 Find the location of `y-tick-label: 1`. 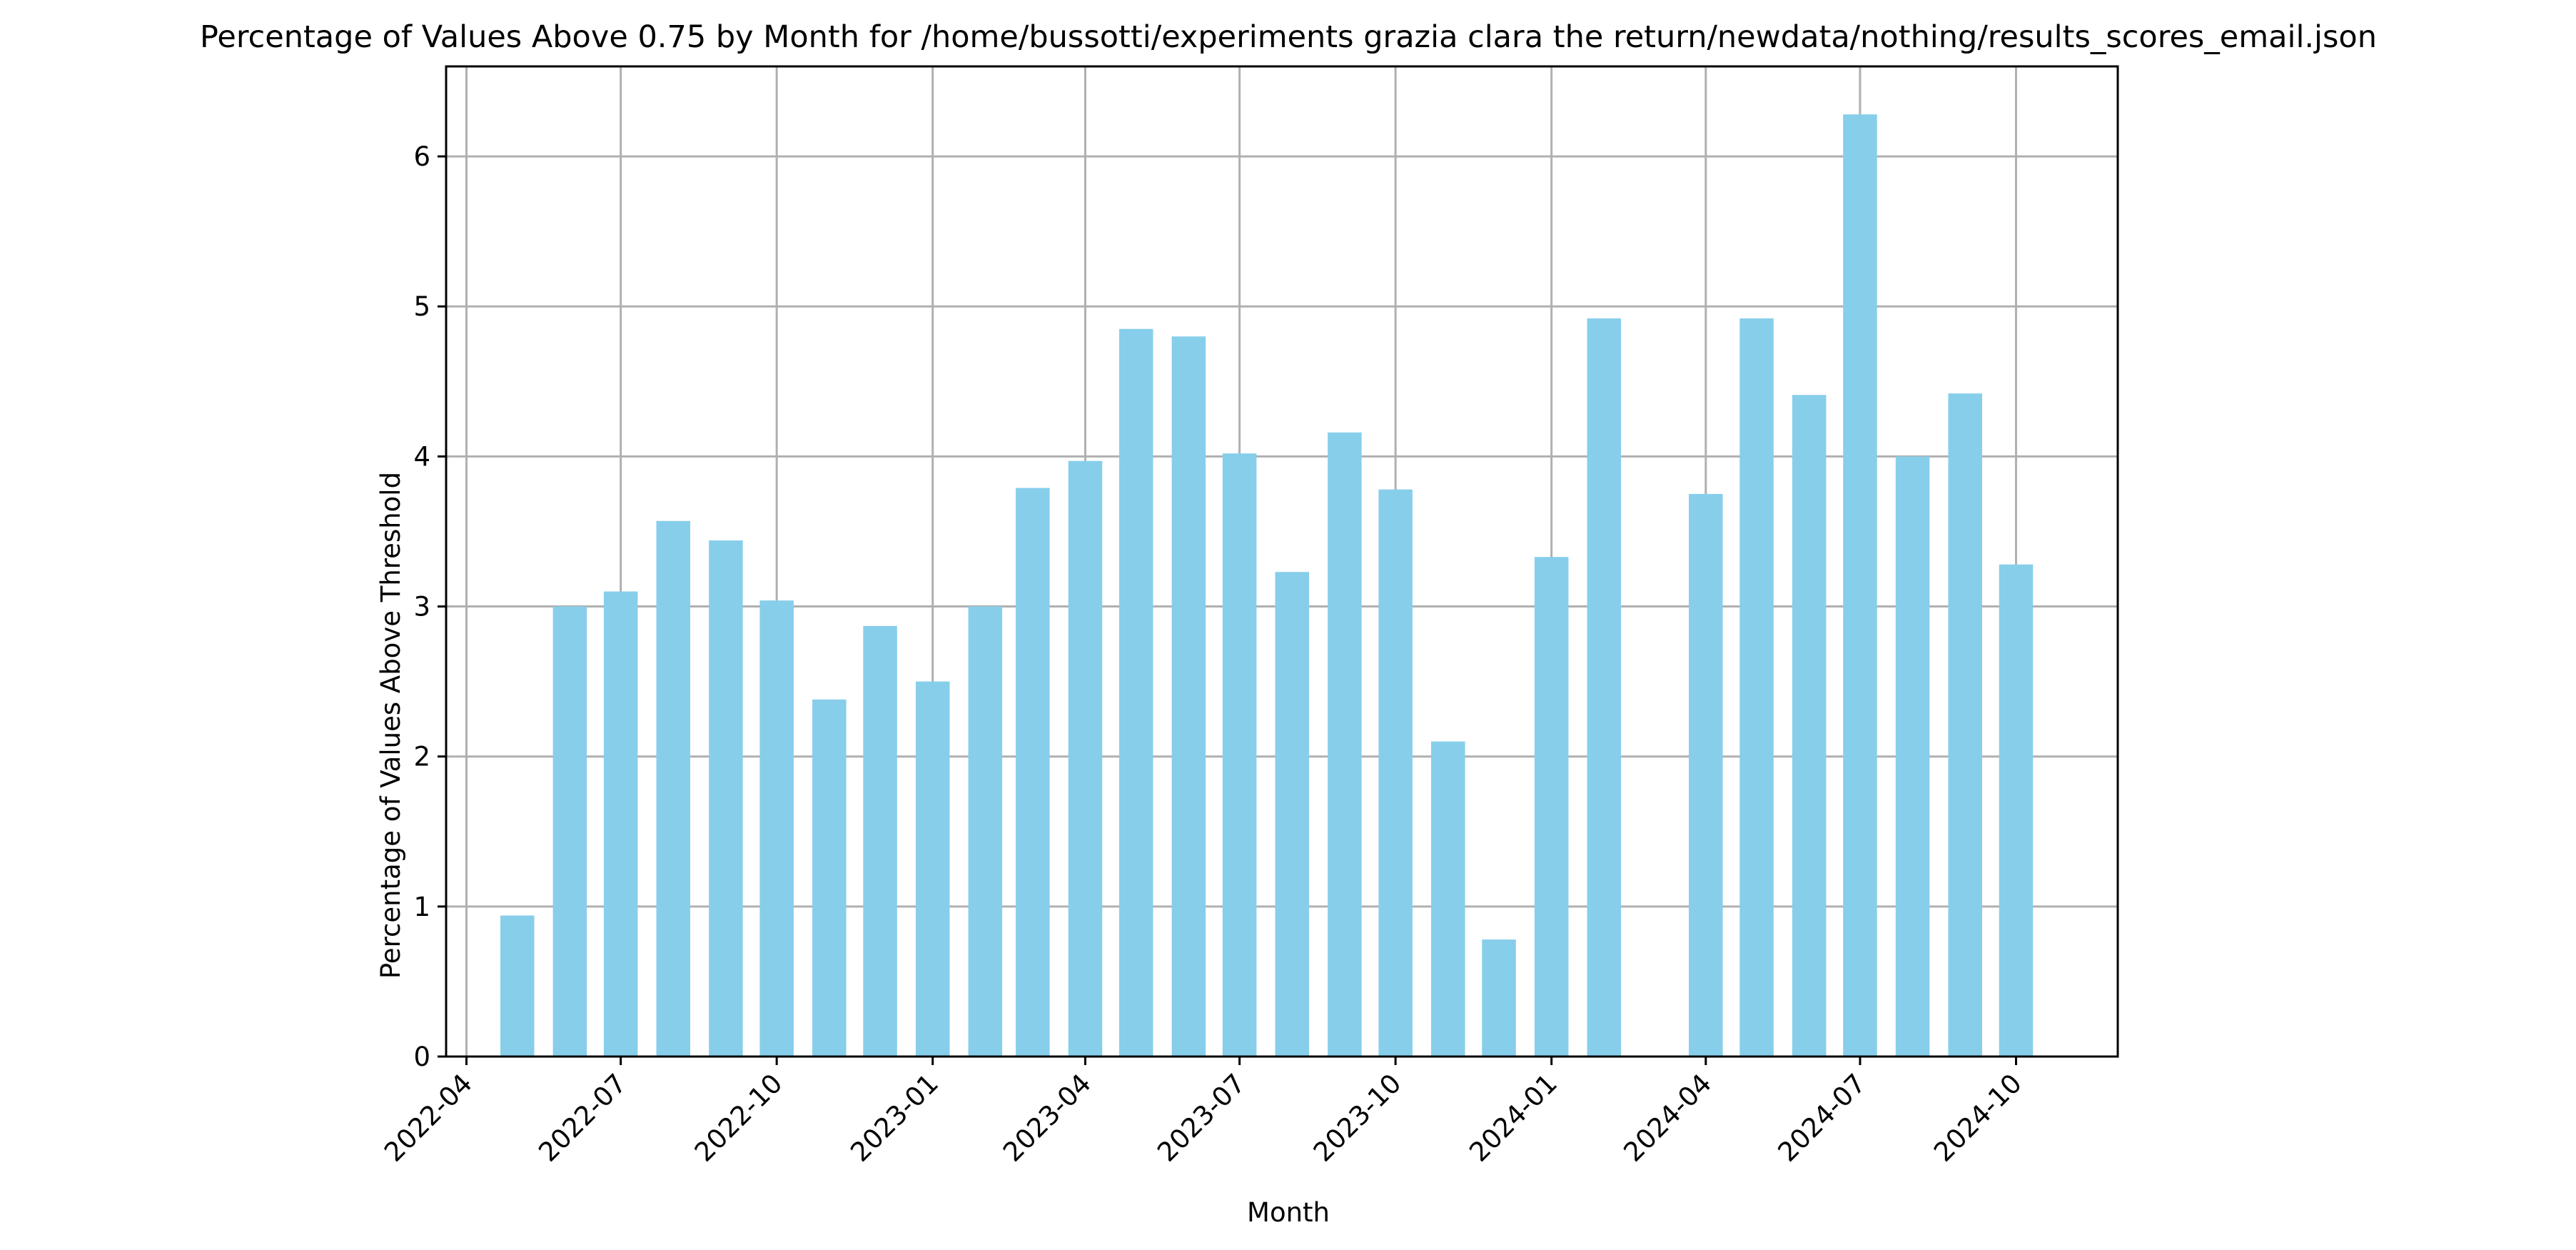

y-tick-label: 1 is located at coordinates (421, 907).